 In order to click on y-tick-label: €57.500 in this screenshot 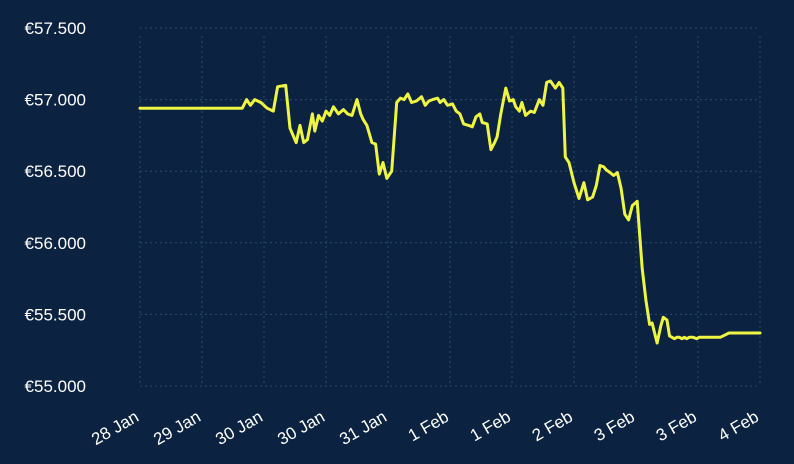, I will do `click(55, 28)`.